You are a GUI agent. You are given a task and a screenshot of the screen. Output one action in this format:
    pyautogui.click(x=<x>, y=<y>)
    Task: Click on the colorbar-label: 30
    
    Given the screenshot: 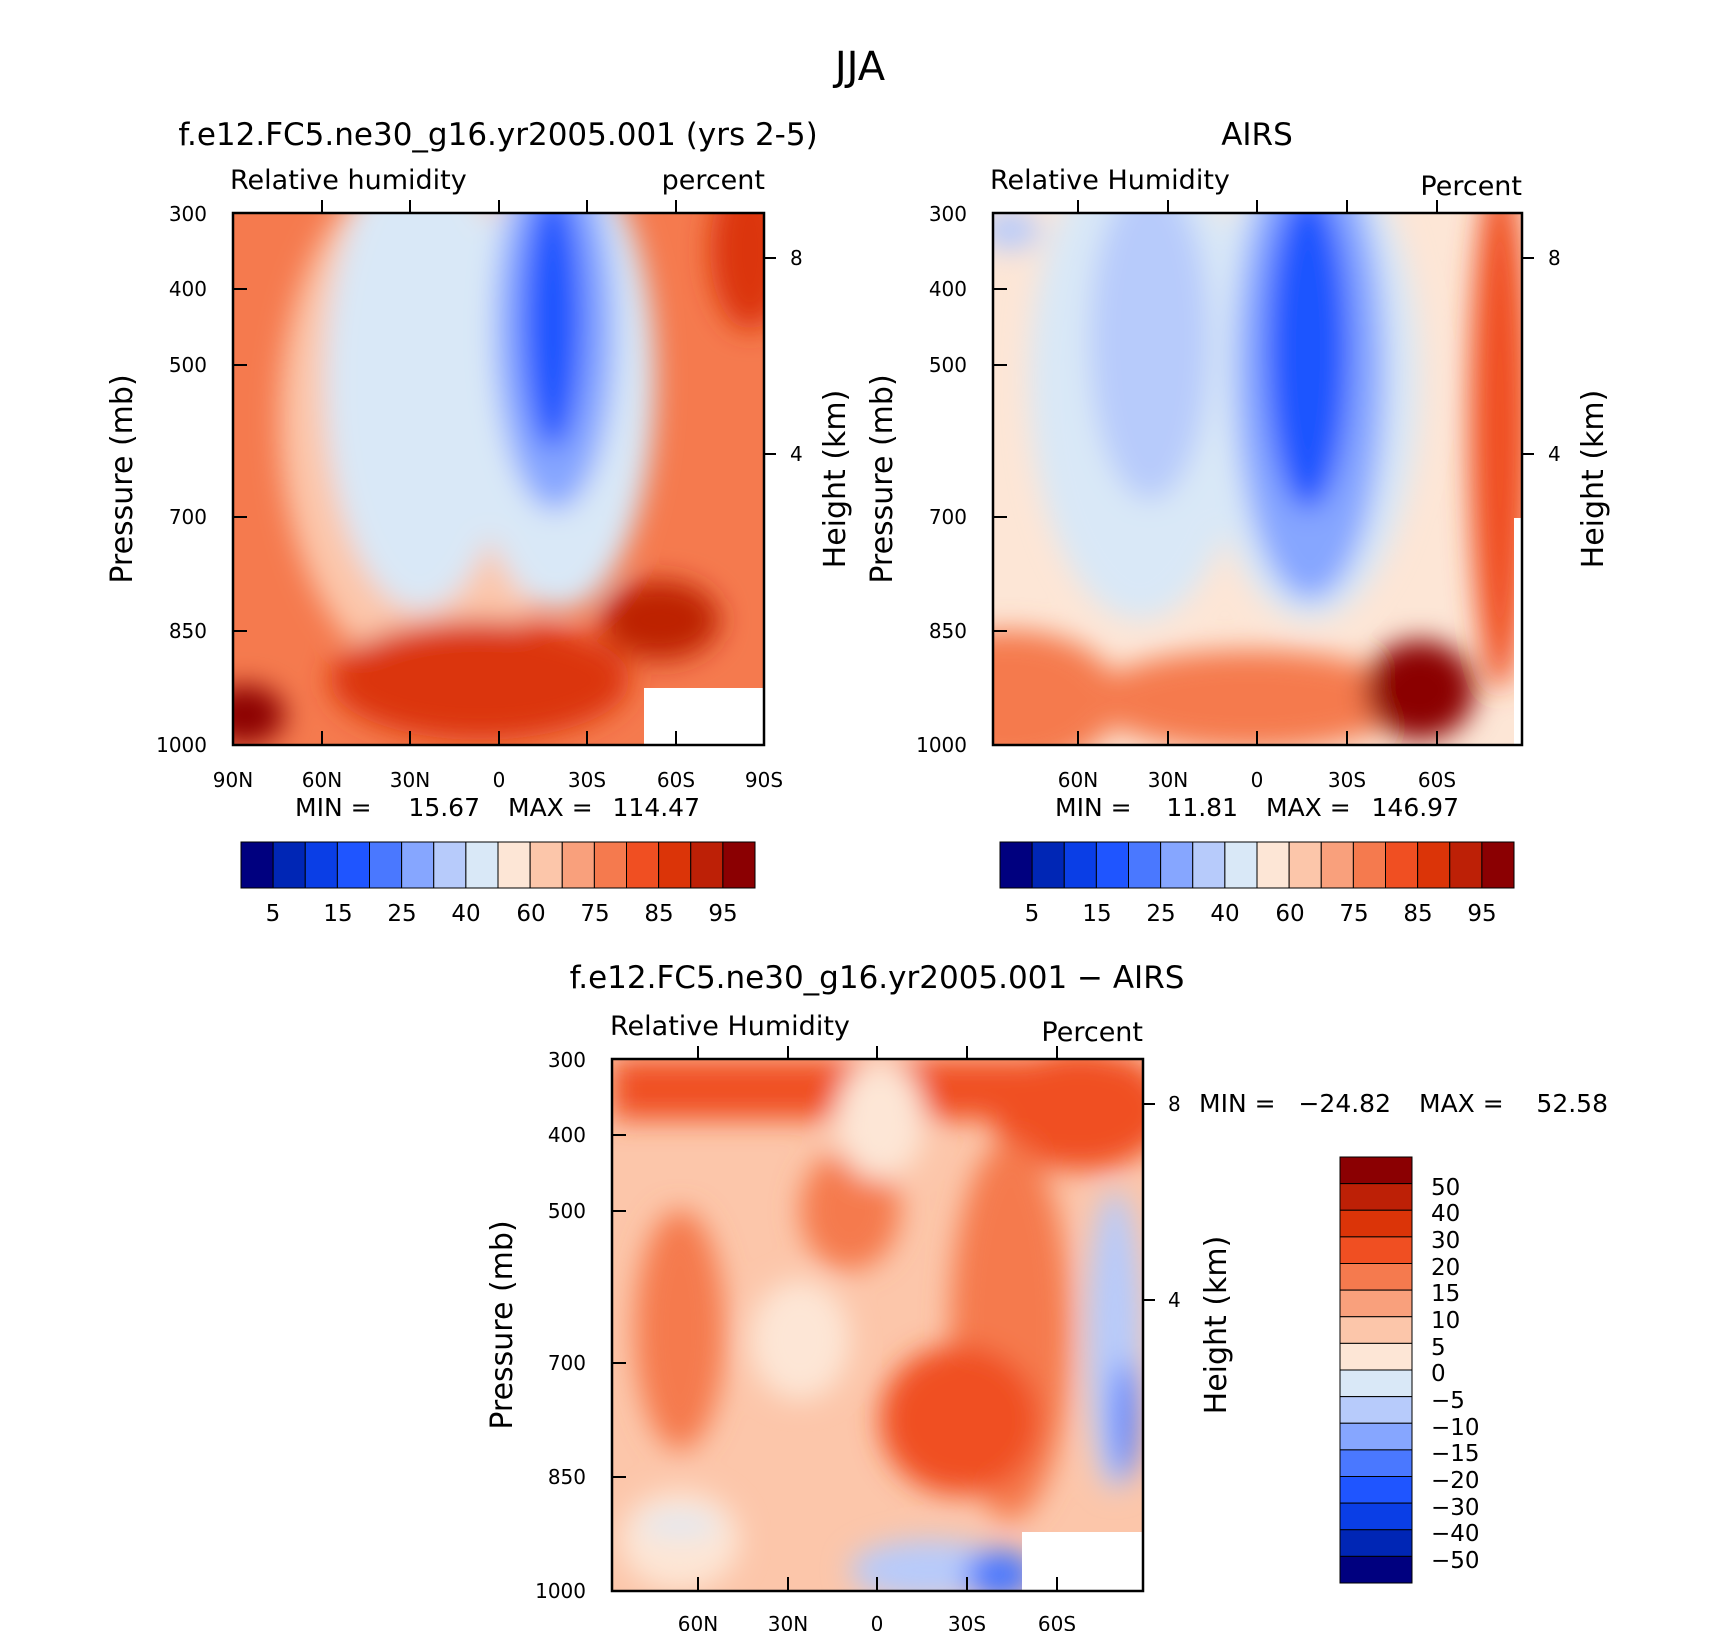 What is the action you would take?
    pyautogui.click(x=1445, y=1241)
    